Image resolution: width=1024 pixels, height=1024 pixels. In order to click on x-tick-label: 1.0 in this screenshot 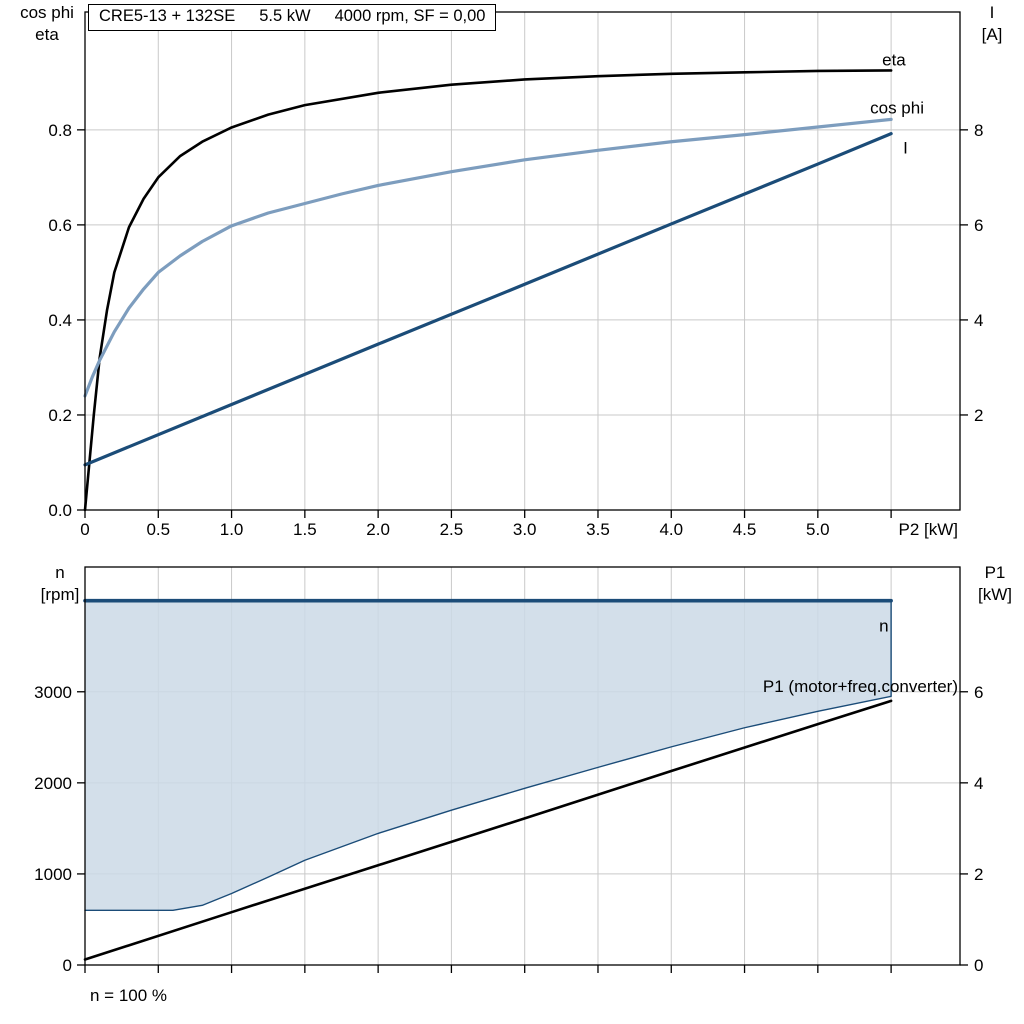, I will do `click(232, 529)`.